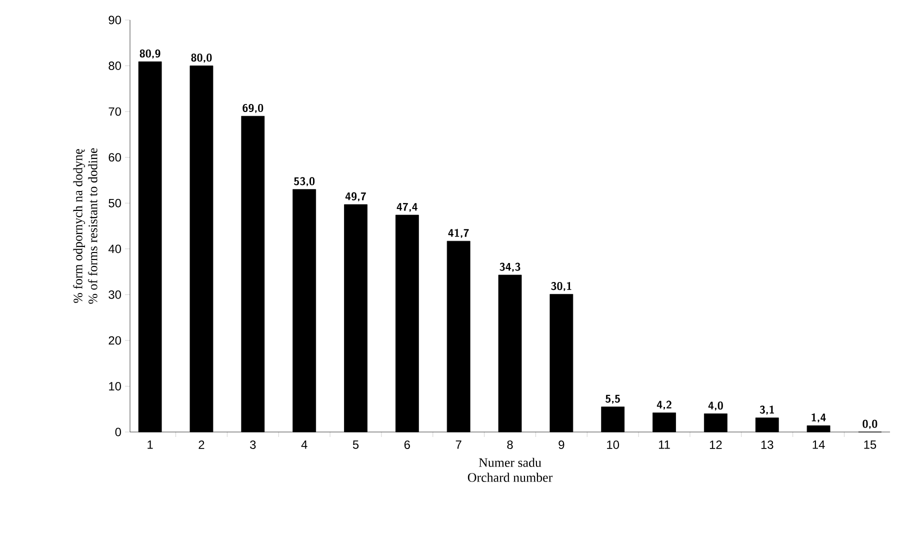 This screenshot has width=913, height=541. Describe the element at coordinates (818, 444) in the screenshot. I see `x-tick-label: 14` at that location.